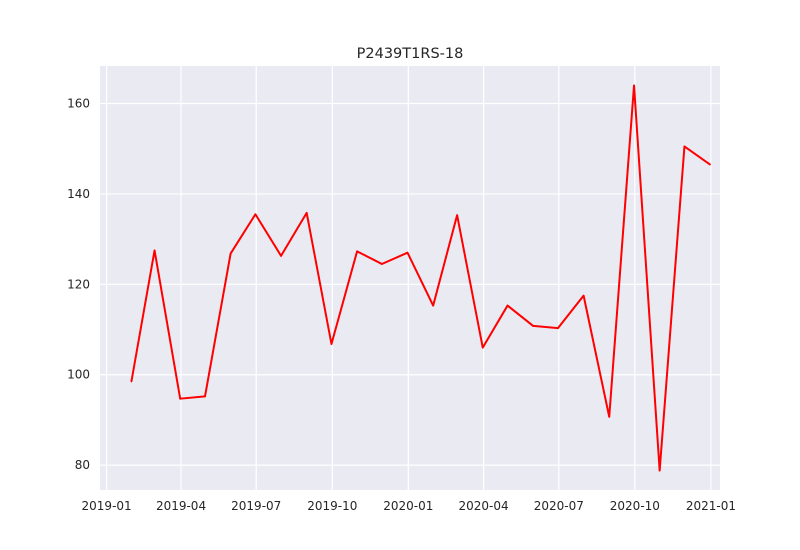 Image resolution: width=800 pixels, height=550 pixels. What do you see at coordinates (107, 506) in the screenshot?
I see `x-tick-label: 2019-01` at bounding box center [107, 506].